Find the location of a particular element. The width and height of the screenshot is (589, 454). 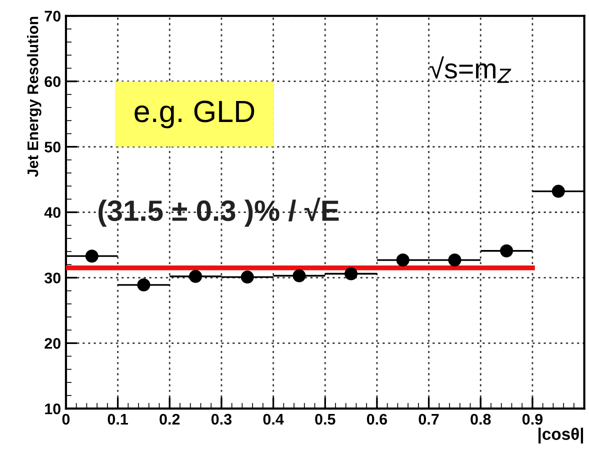

x-axis-title: |cosθ| is located at coordinates (561, 436).